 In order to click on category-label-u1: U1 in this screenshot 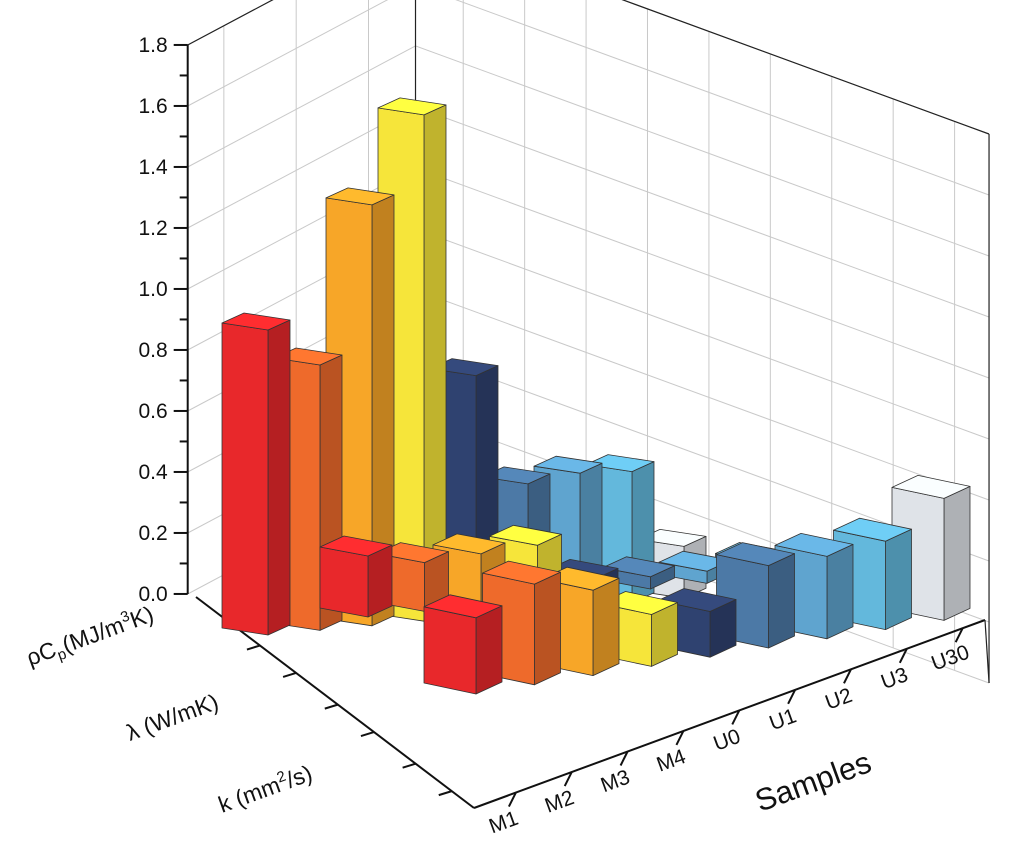, I will do `click(782, 719)`.